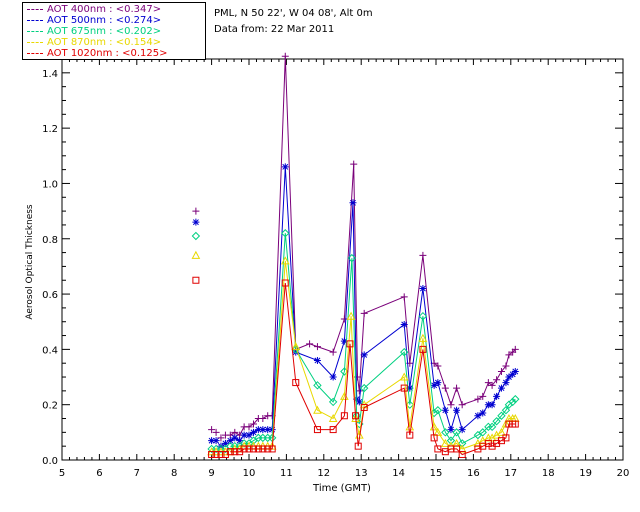 The height and width of the screenshot is (512, 640). What do you see at coordinates (211, 473) in the screenshot?
I see `x-tick-label: 9` at bounding box center [211, 473].